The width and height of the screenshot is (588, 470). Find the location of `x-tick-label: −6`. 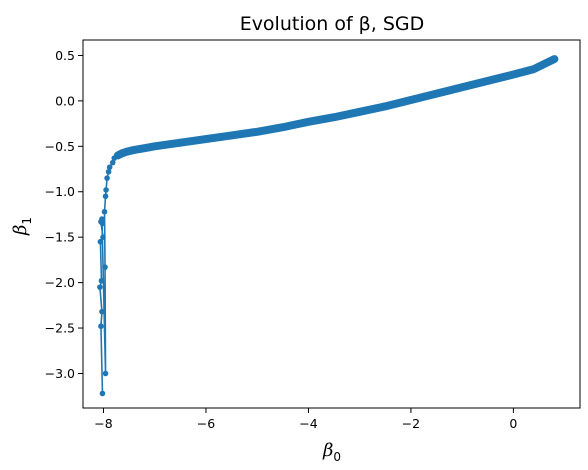

x-tick-label: −6 is located at coordinates (206, 423).